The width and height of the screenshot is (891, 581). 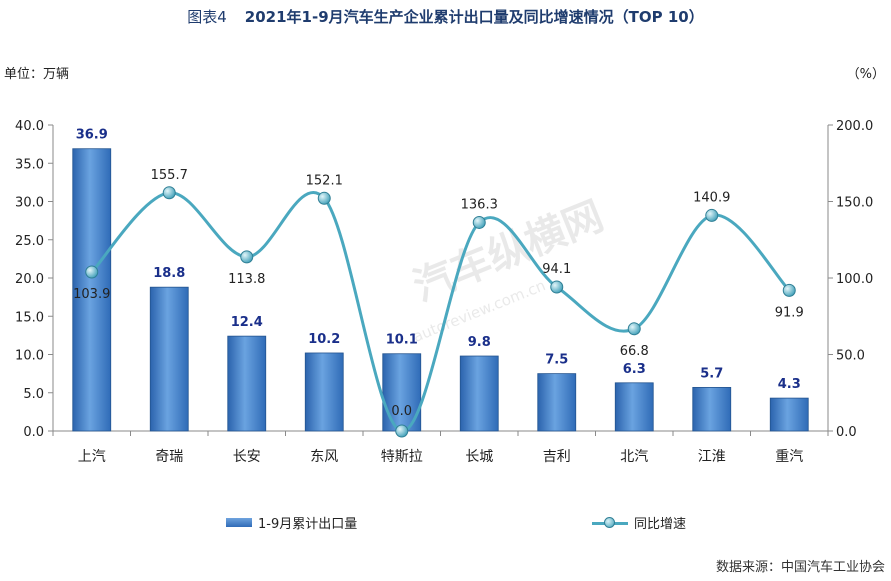 I want to click on x-axis-category-label: 吉利, so click(x=557, y=457).